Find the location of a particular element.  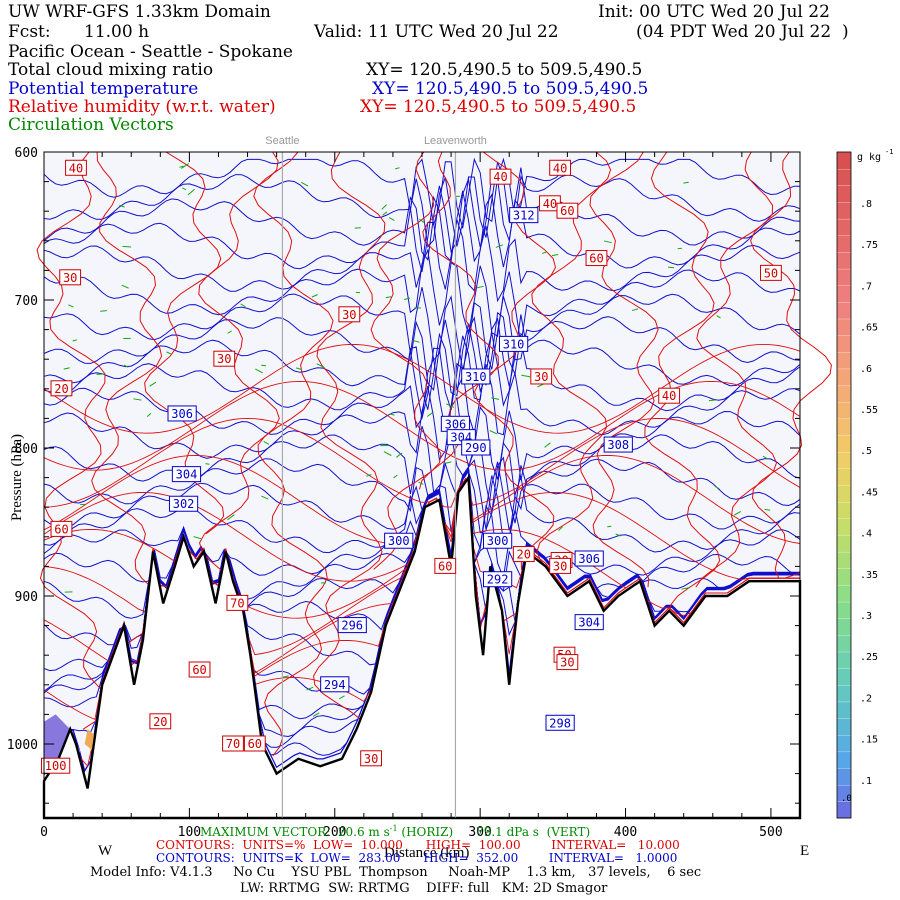

rh-contour-label: 100 is located at coordinates (56, 766).